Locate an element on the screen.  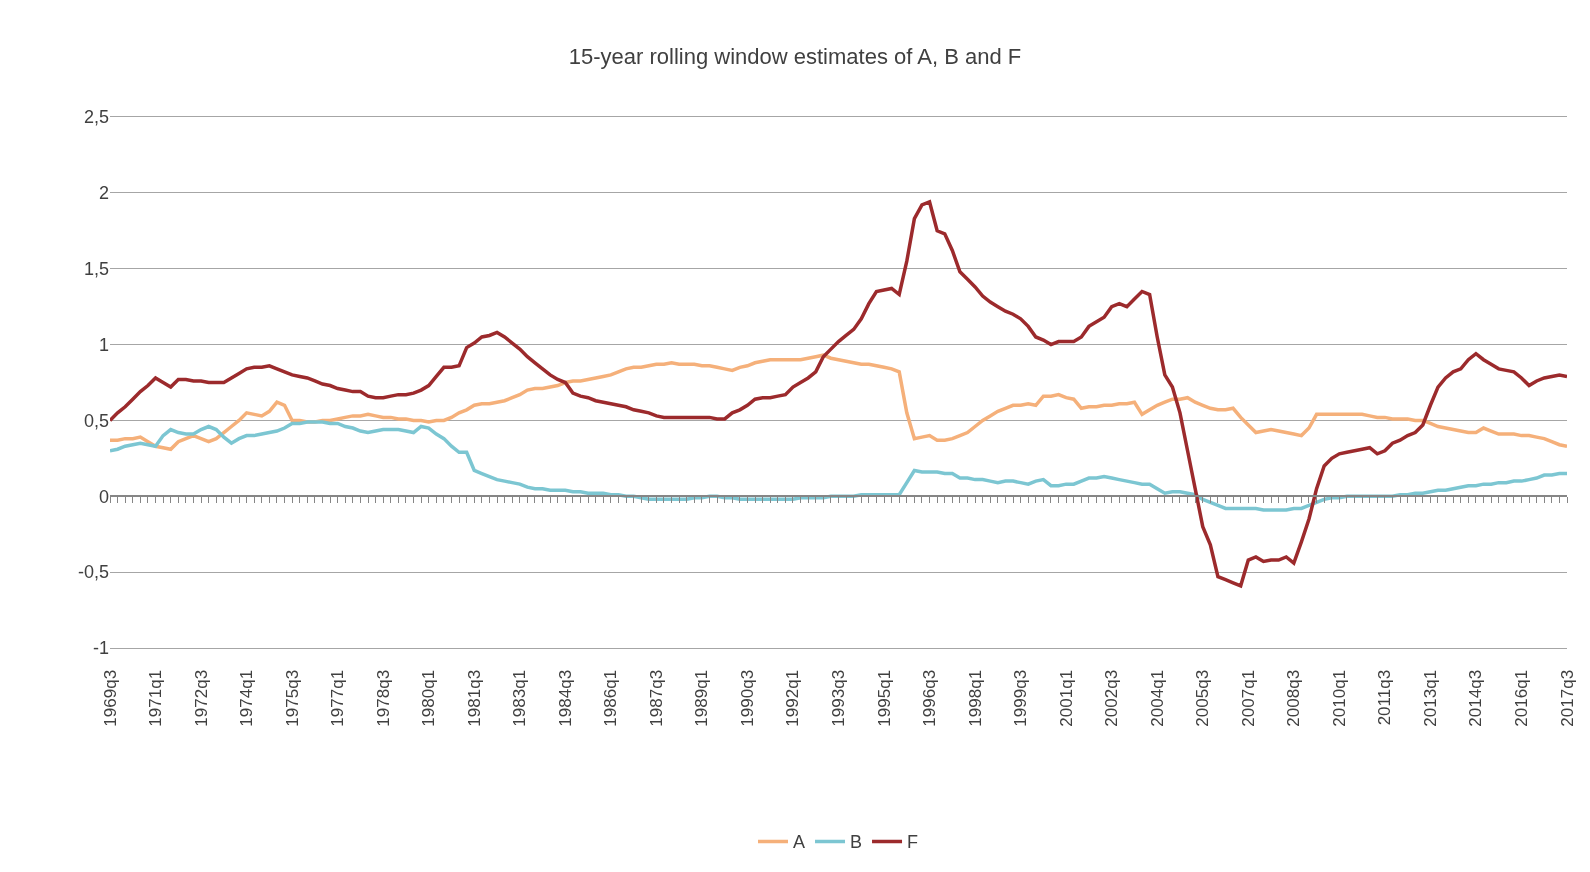
x-tick-label: 2005q3 is located at coordinates (1203, 698).